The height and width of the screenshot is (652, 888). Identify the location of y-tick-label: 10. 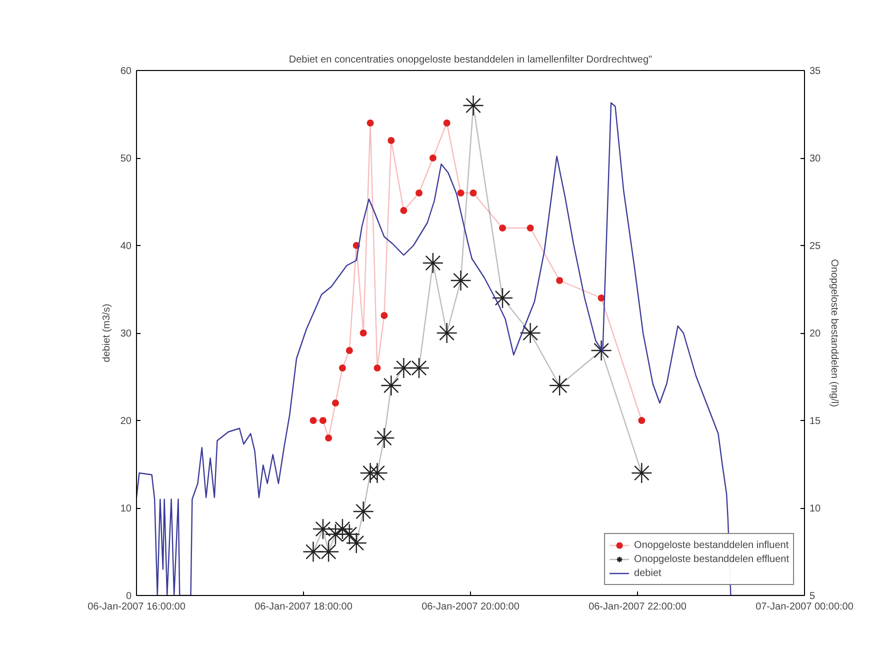
(126, 509).